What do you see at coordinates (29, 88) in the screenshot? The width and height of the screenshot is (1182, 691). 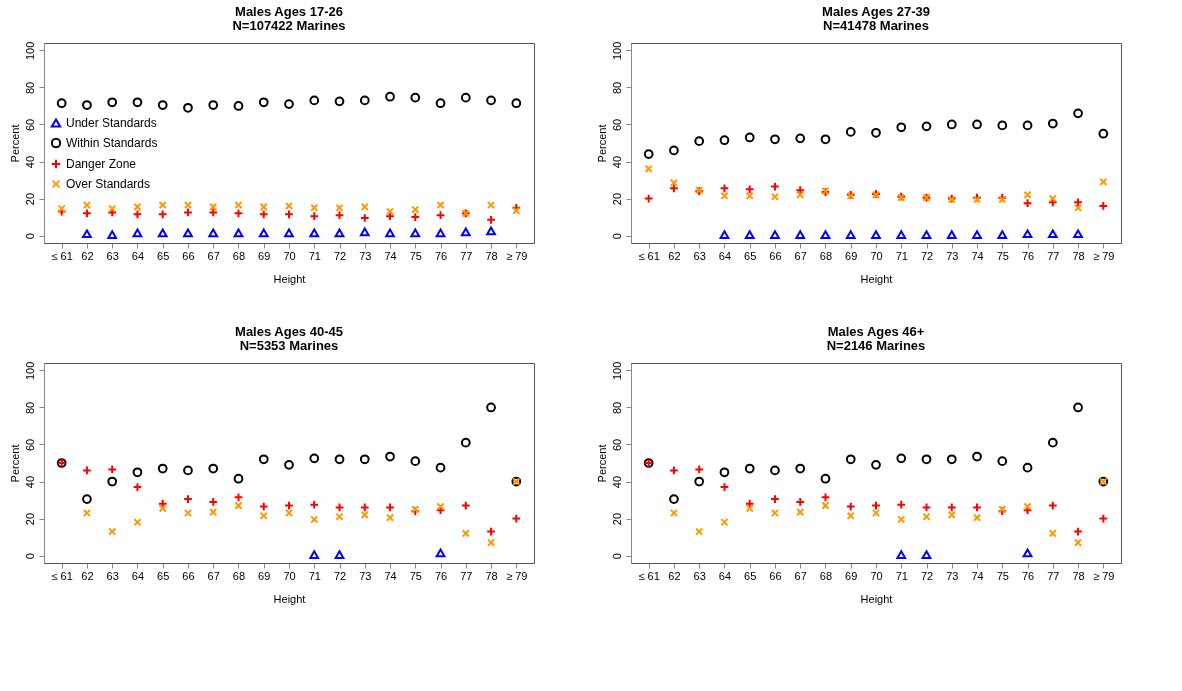 I see `y-tick-label: 80` at bounding box center [29, 88].